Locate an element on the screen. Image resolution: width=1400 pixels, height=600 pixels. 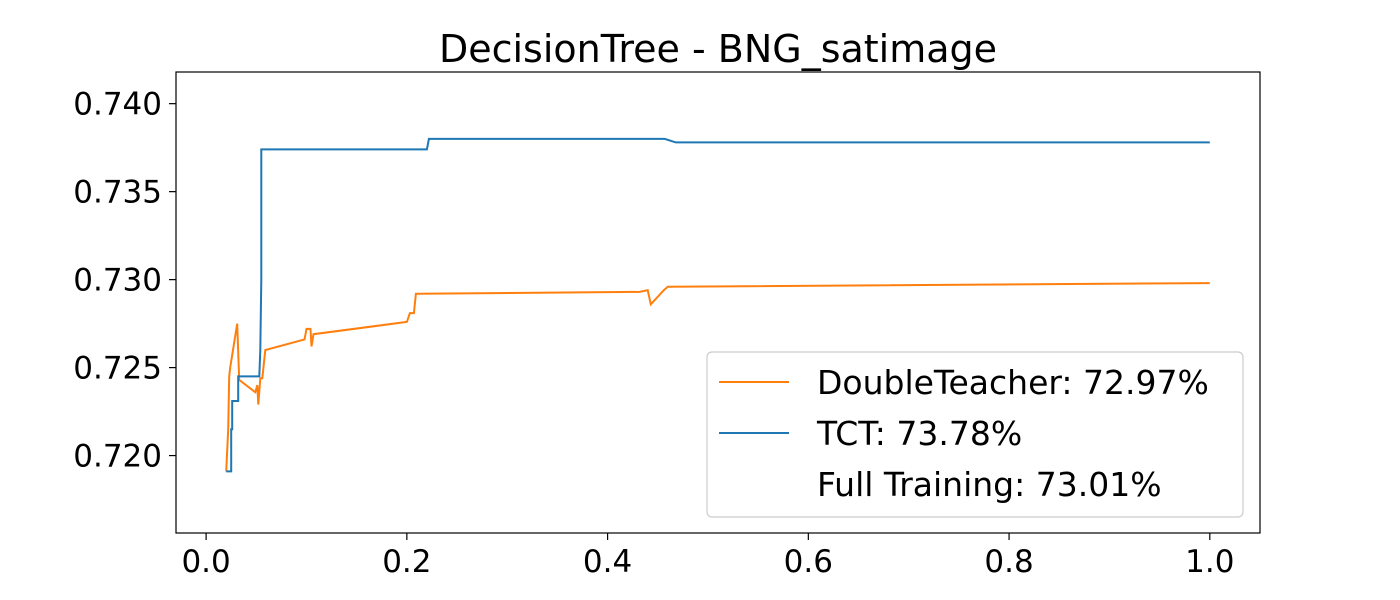
y-tick-label: 0.735 is located at coordinates (117, 193).